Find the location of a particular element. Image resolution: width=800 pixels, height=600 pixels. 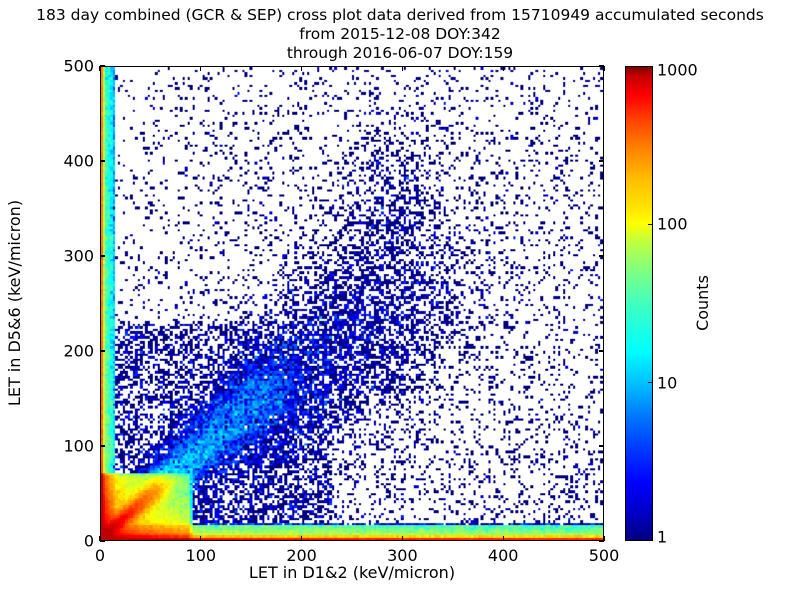

y-ticklabel-100: 100 is located at coordinates (78, 446).